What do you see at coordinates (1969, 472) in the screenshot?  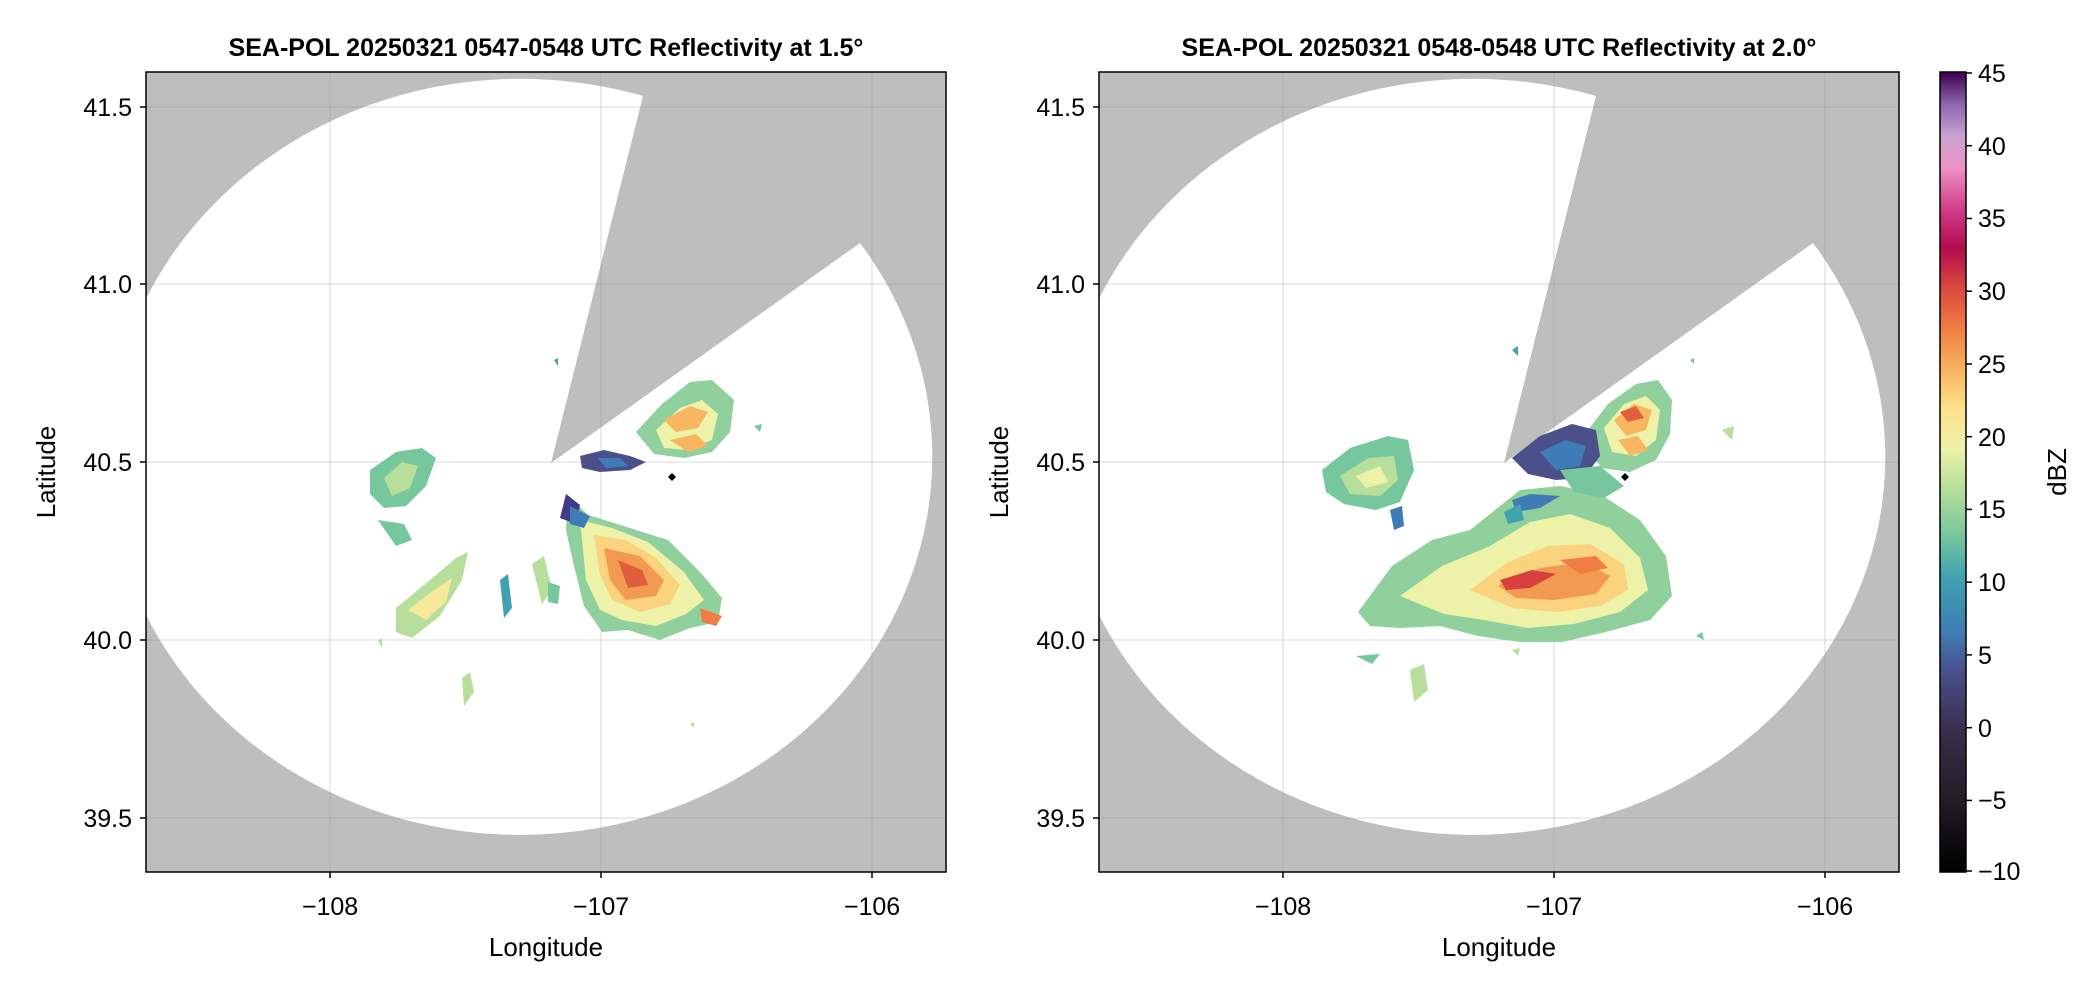 I see `colorbar-ticks` at bounding box center [1969, 472].